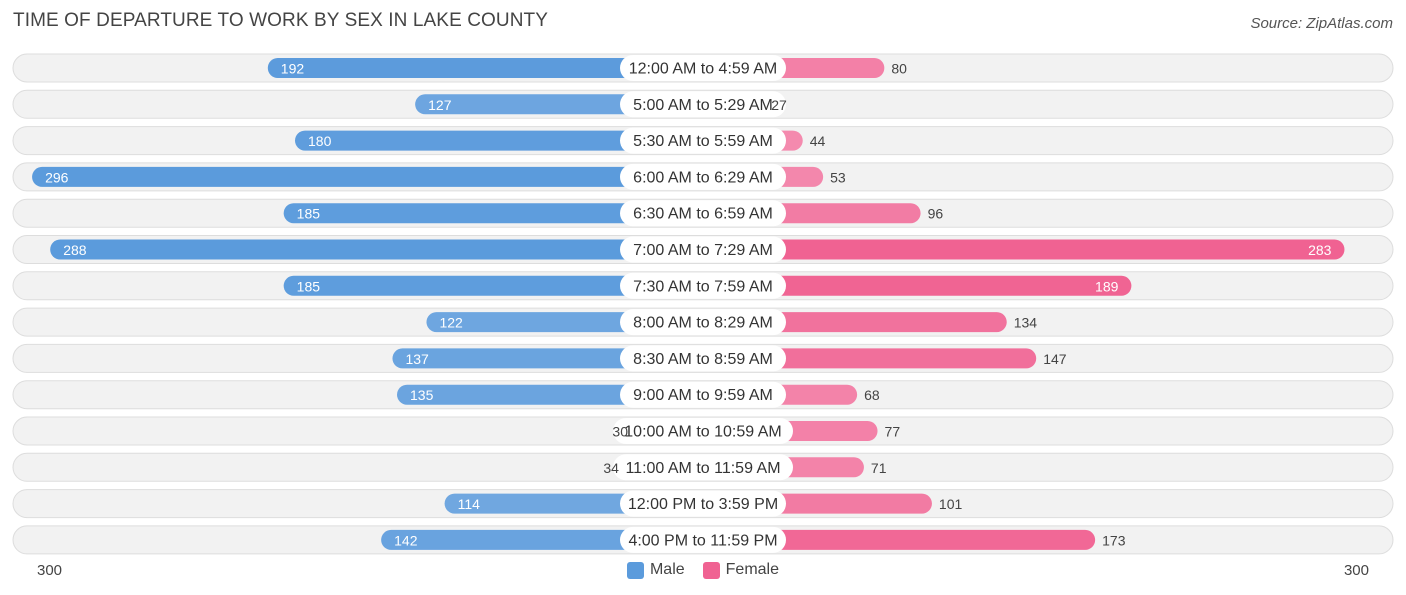 Image resolution: width=1406 pixels, height=595 pixels. Describe the element at coordinates (872, 395) in the screenshot. I see `female-value-label: 68` at that location.